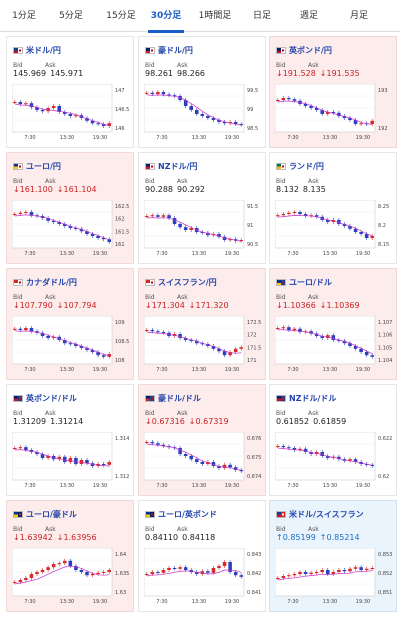 Image resolution: width=400 pixels, height=617 pixels. What do you see at coordinates (179, 398) in the screenshot?
I see `pair-name: 豪ドル/ドル` at bounding box center [179, 398].